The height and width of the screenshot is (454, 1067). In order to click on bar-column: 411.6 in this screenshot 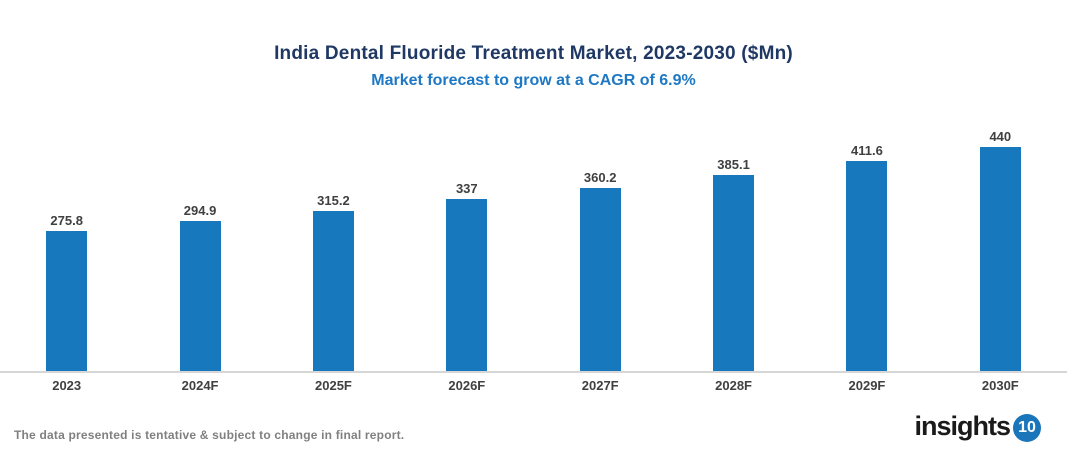, I will do `click(866, 257)`.